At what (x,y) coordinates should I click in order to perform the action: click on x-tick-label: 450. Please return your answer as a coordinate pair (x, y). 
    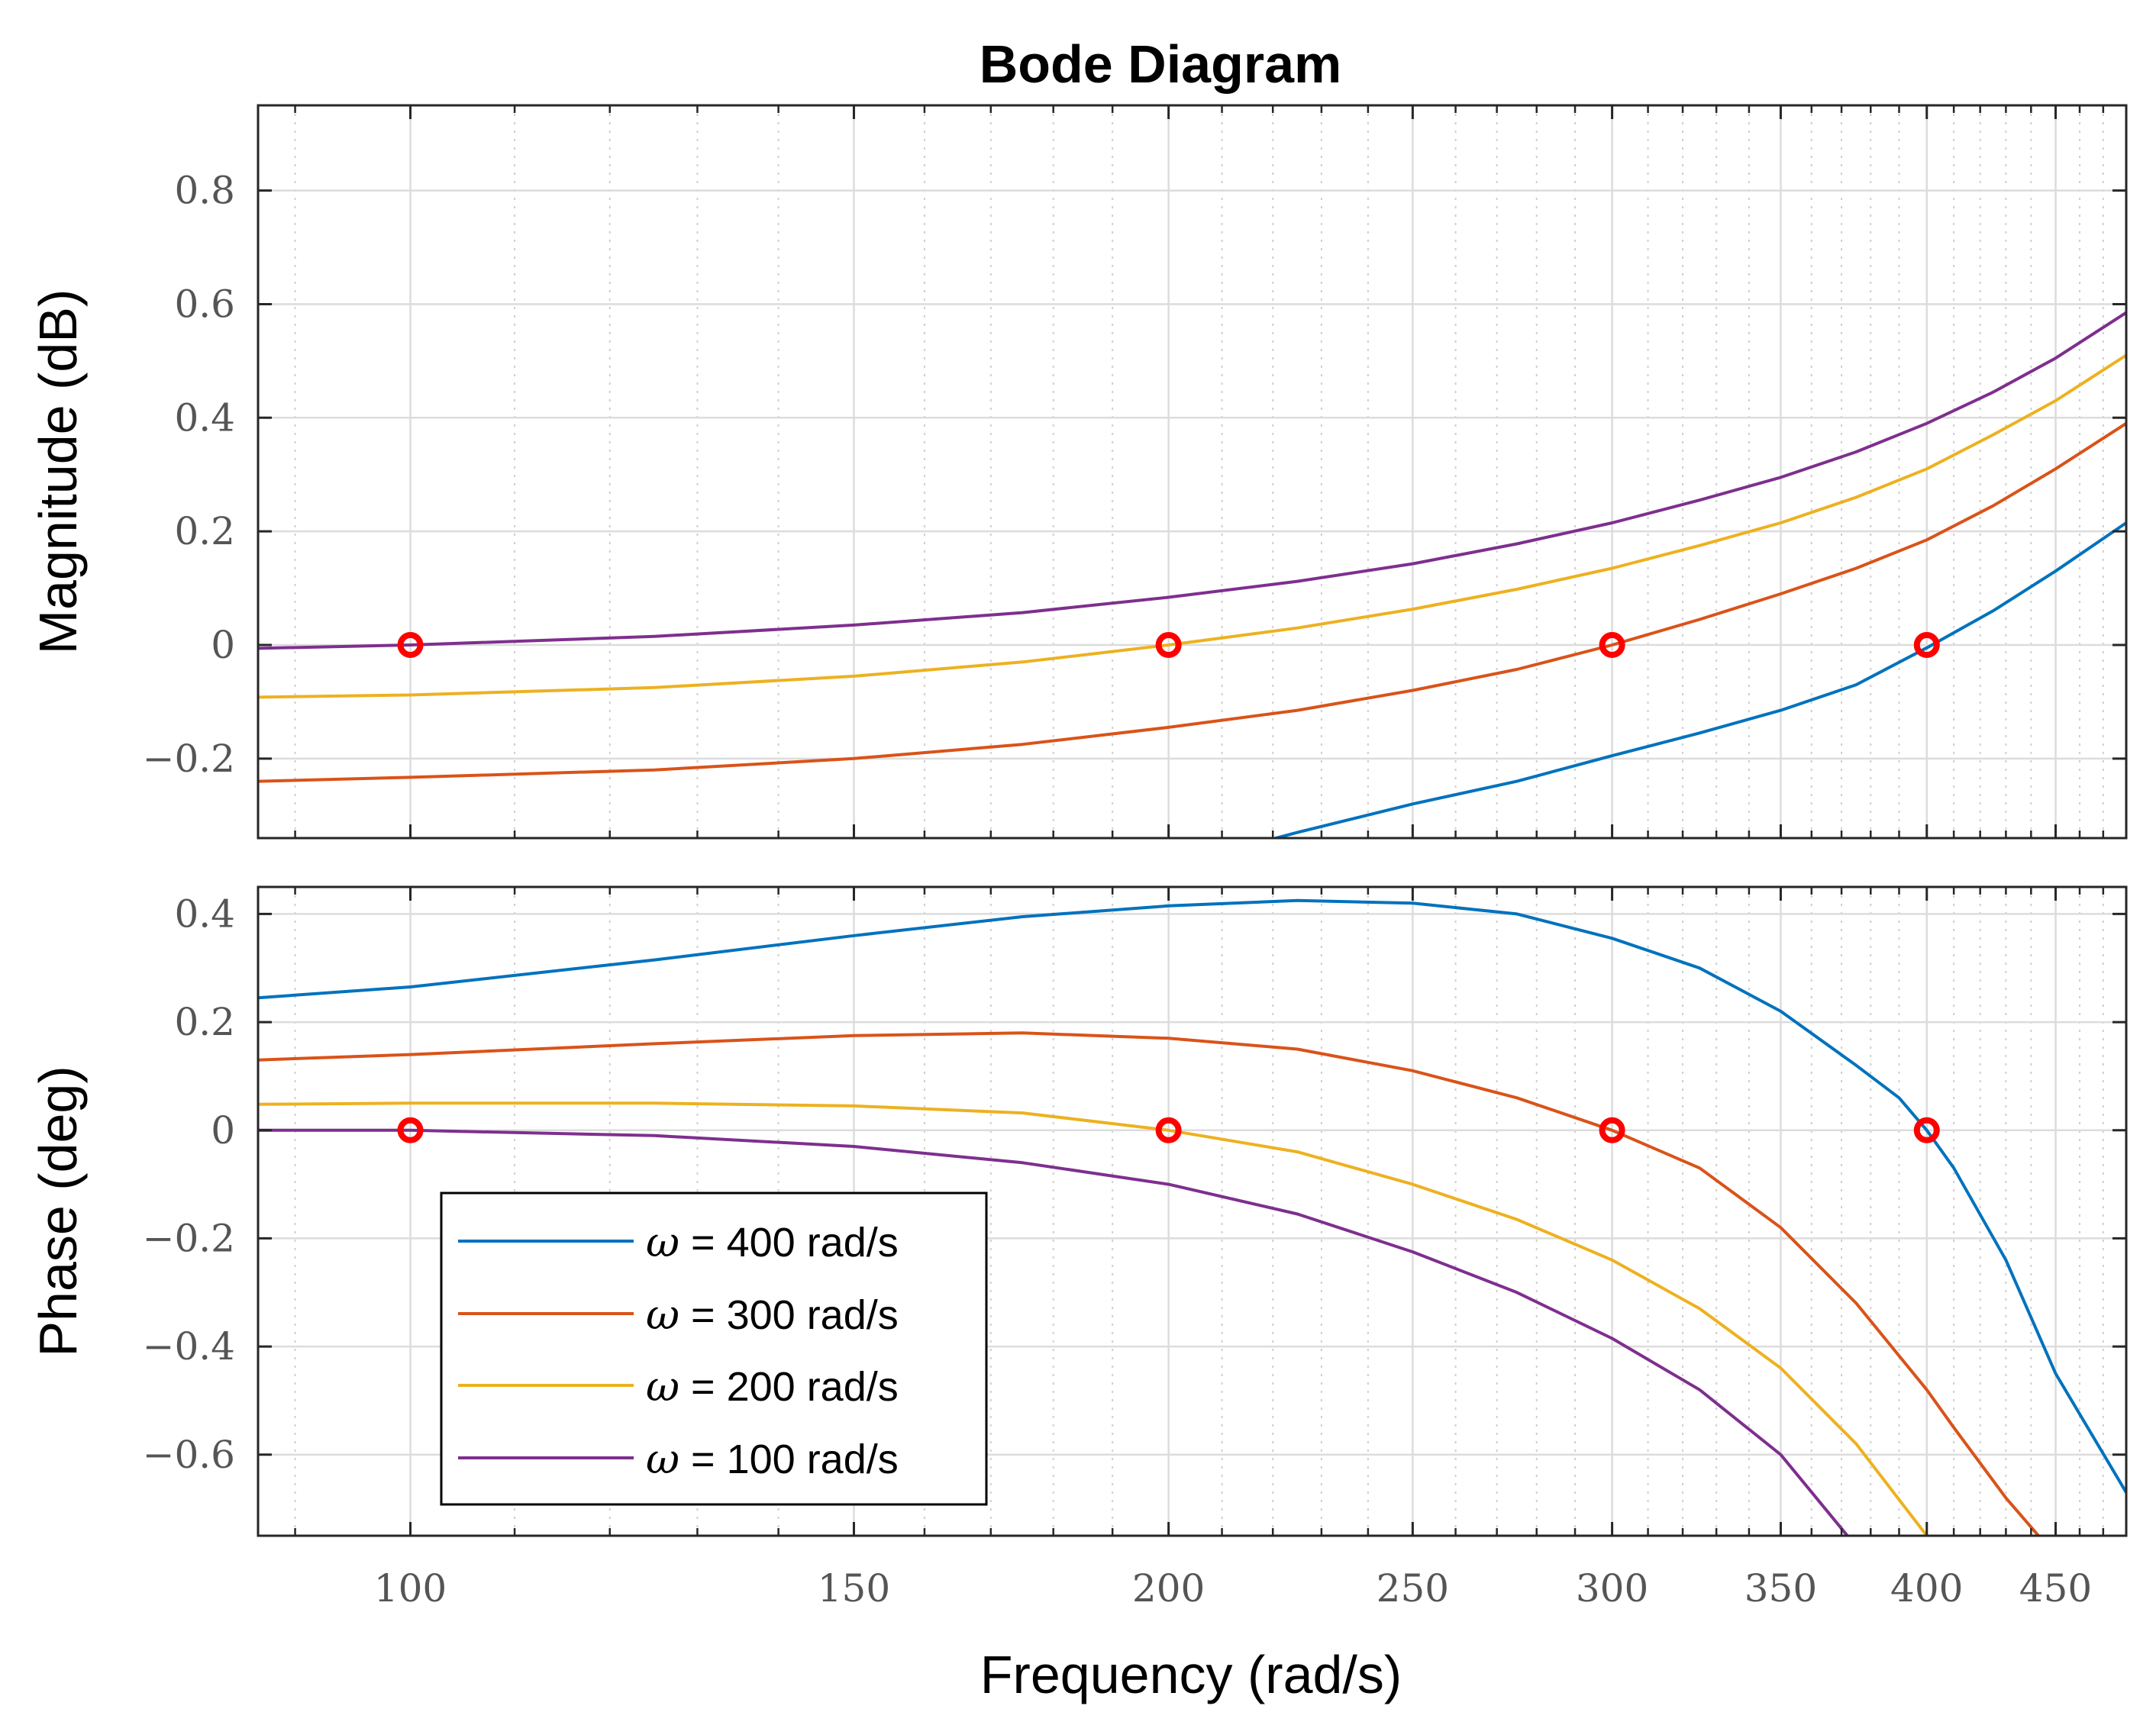
    Looking at the image, I should click on (2055, 1588).